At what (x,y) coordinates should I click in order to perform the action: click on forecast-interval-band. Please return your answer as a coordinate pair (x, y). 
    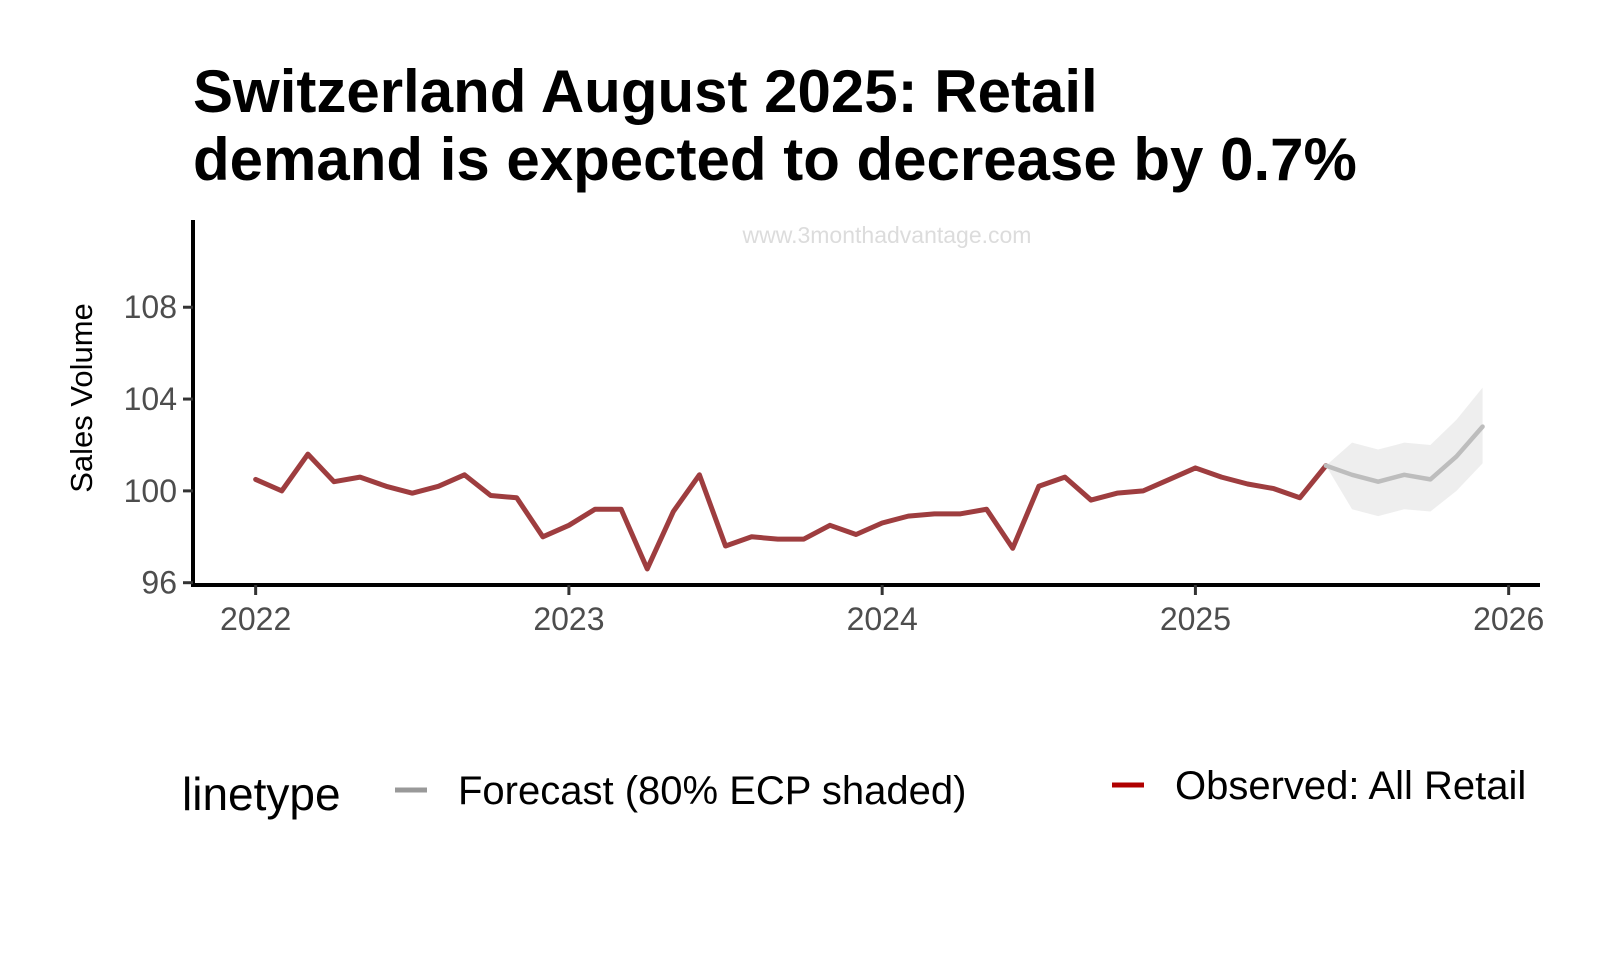
    Looking at the image, I should click on (1404, 452).